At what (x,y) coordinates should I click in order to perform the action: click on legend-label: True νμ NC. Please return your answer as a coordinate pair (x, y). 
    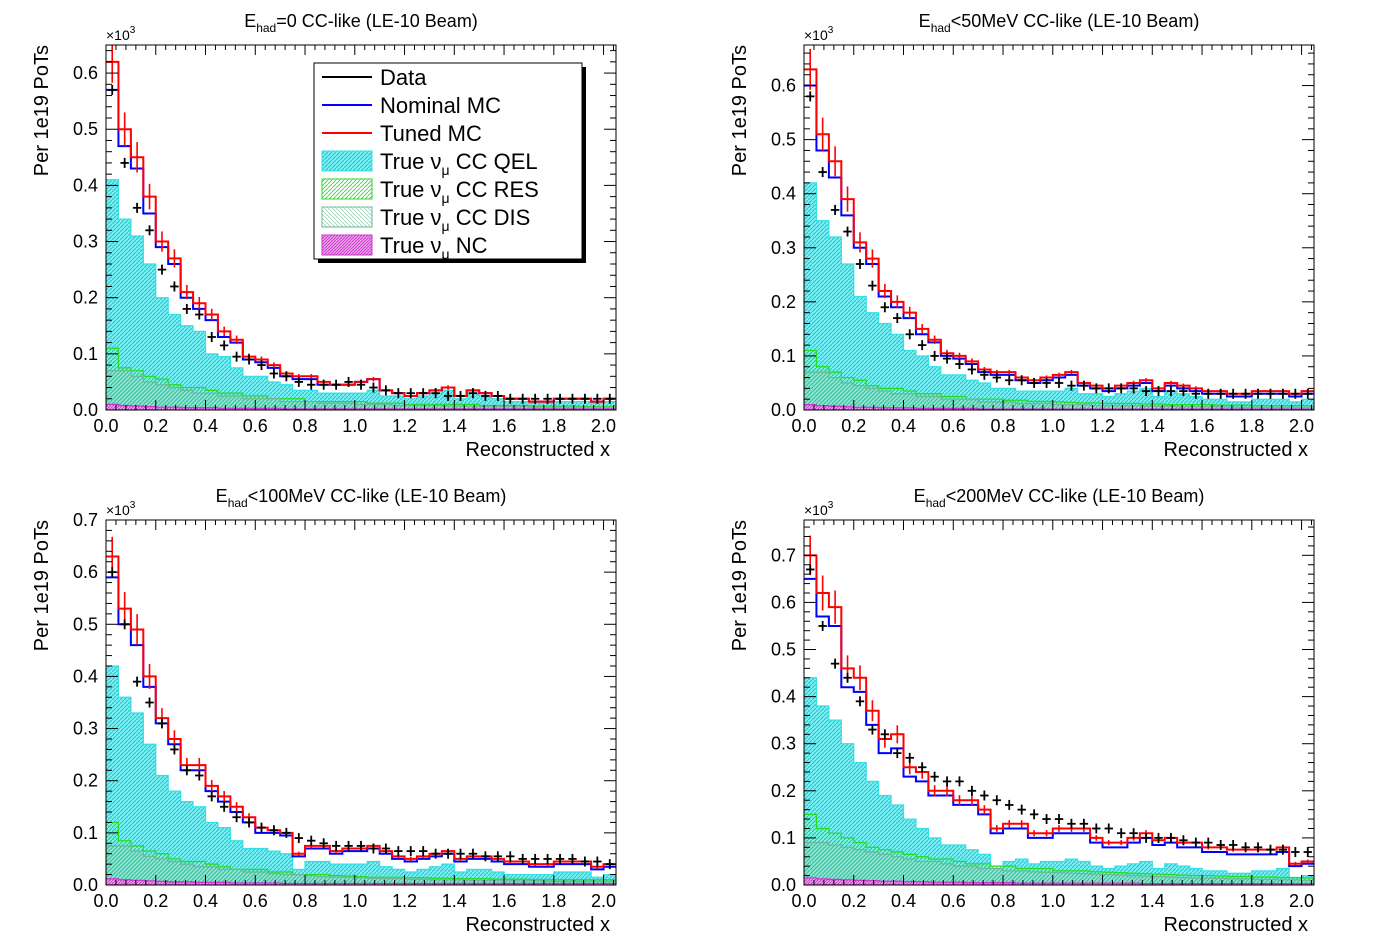
    Looking at the image, I should click on (434, 247).